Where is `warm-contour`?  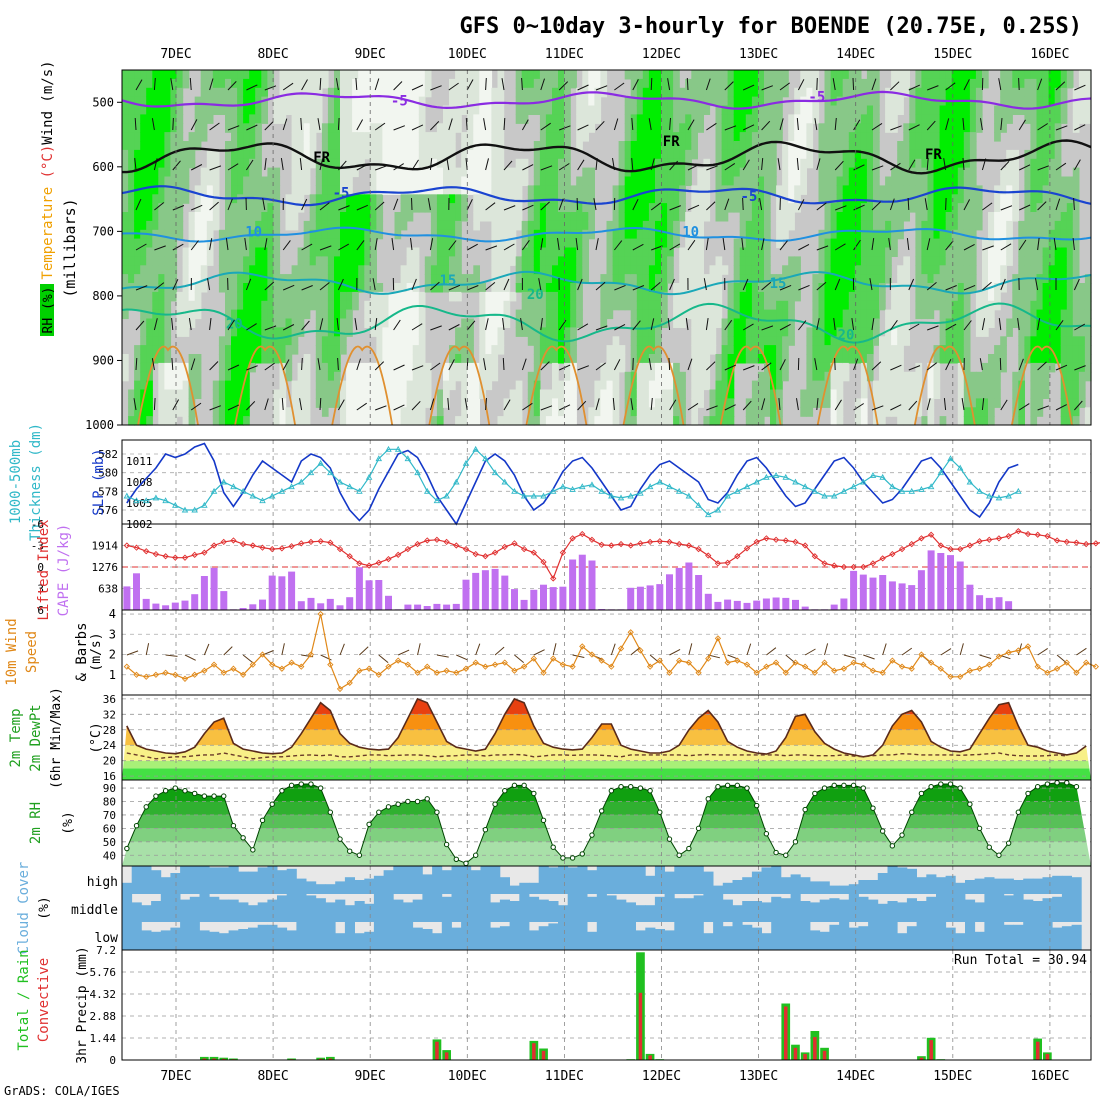 warm-contour is located at coordinates (1042, 385).